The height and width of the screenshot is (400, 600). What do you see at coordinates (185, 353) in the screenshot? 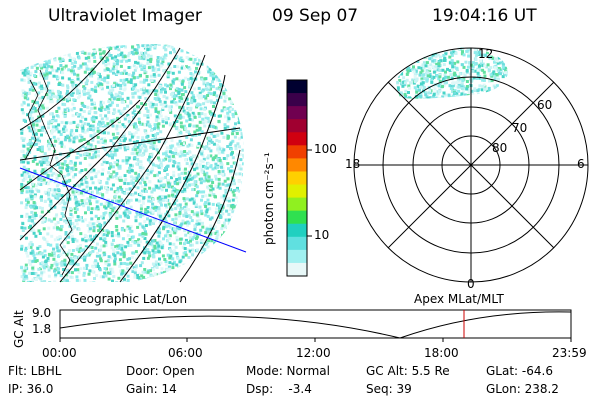
I see `xtick-0600: 06:00` at bounding box center [185, 353].